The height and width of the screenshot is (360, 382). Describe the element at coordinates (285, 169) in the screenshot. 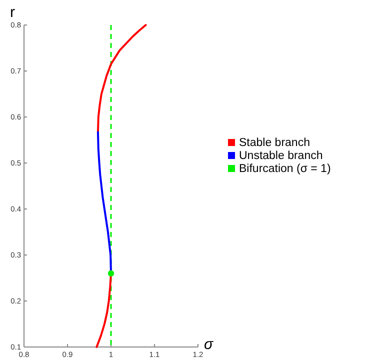

I see `legend-label: Bifurcation (σ = 1)` at that location.